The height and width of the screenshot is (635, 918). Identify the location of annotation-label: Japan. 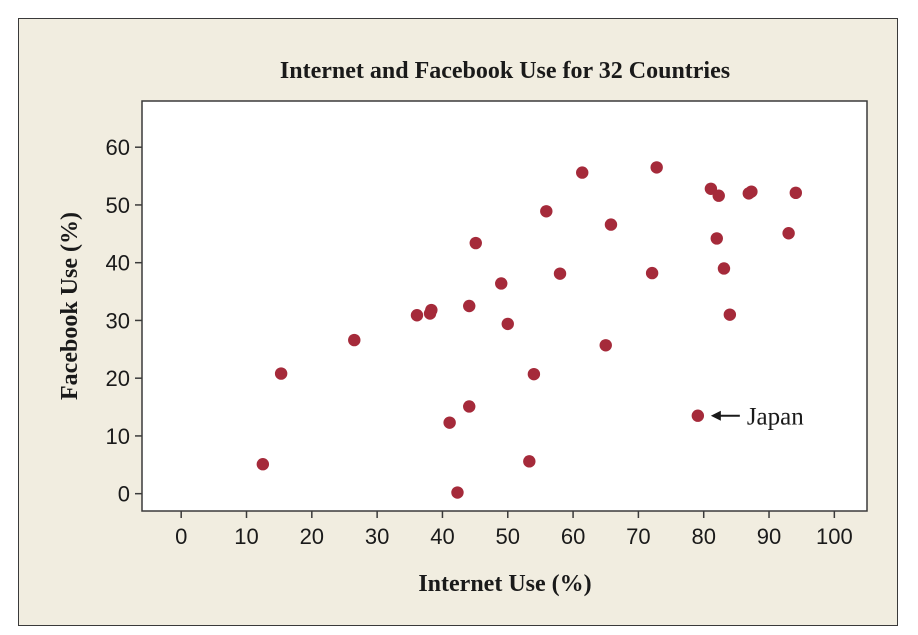
(775, 417).